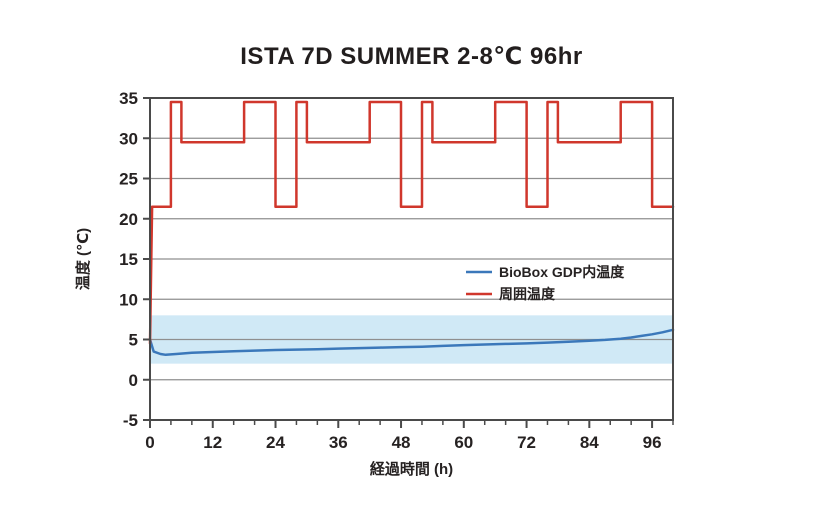  What do you see at coordinates (212, 442) in the screenshot?
I see `x-tick-label: 12` at bounding box center [212, 442].